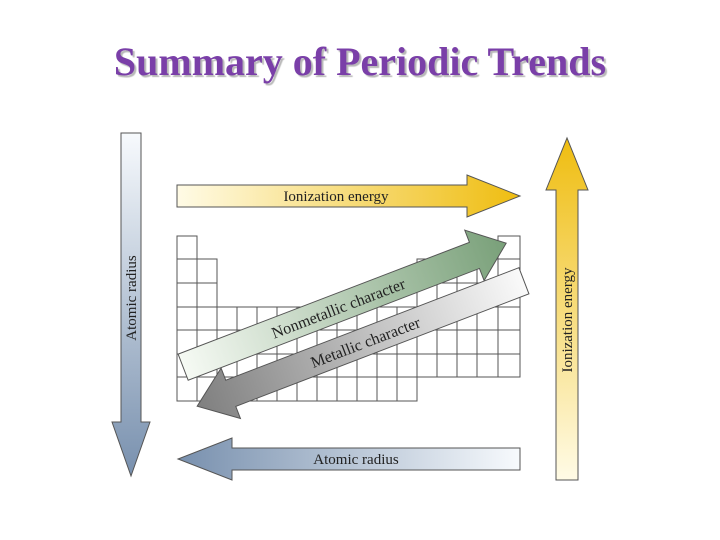  I want to click on atomic-radius-vertical-label: Atomic radius, so click(132, 298).